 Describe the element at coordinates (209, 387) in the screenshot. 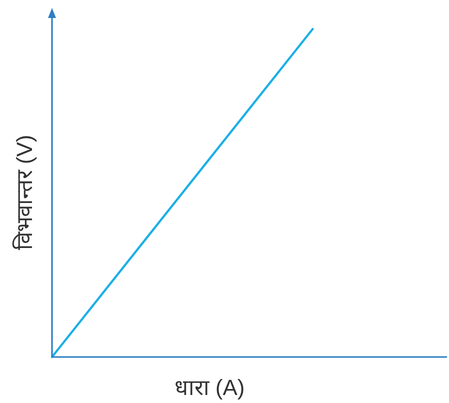

I see `x-axis-title: धारा (A)` at that location.